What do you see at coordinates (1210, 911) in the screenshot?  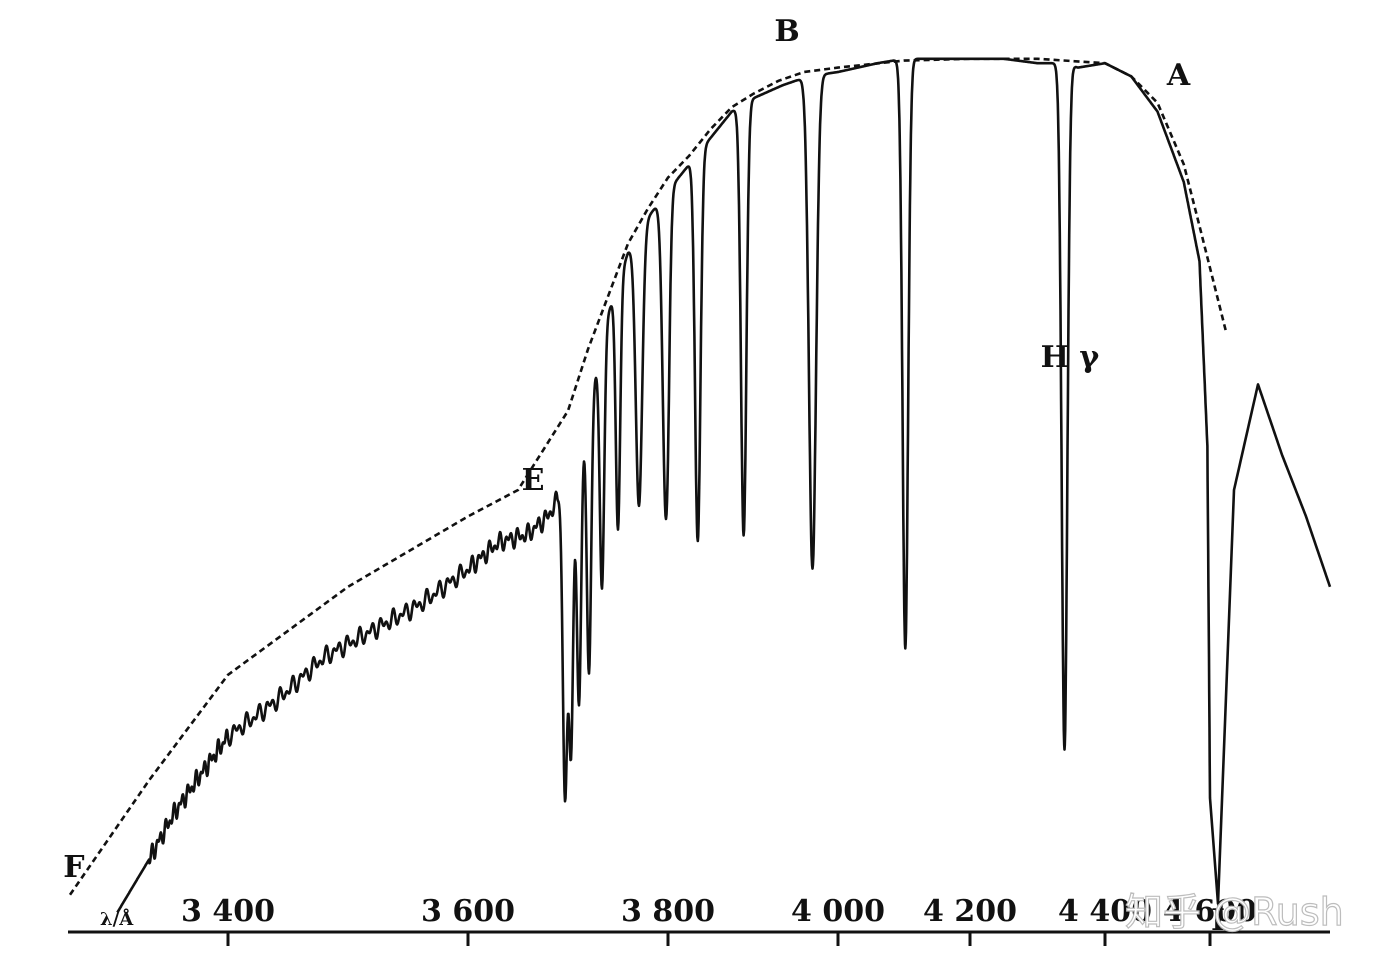 I see `x-tick-label: 4 600` at bounding box center [1210, 911].